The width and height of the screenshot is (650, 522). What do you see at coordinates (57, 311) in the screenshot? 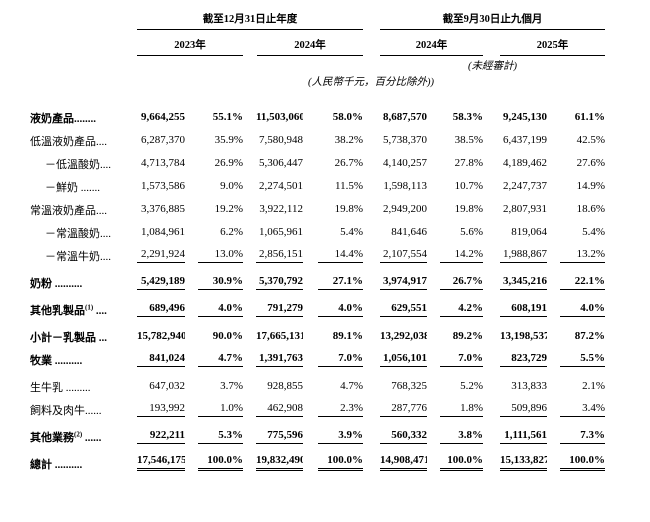
I see `row-label: 其他乳製品` at bounding box center [57, 311].